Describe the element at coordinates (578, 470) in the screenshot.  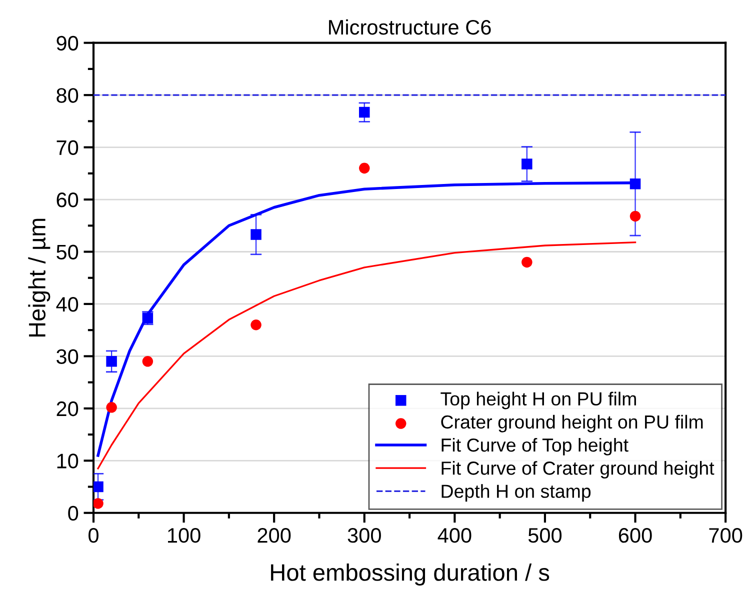
I see `legend-label: Fit Curve of Crater ground height` at that location.